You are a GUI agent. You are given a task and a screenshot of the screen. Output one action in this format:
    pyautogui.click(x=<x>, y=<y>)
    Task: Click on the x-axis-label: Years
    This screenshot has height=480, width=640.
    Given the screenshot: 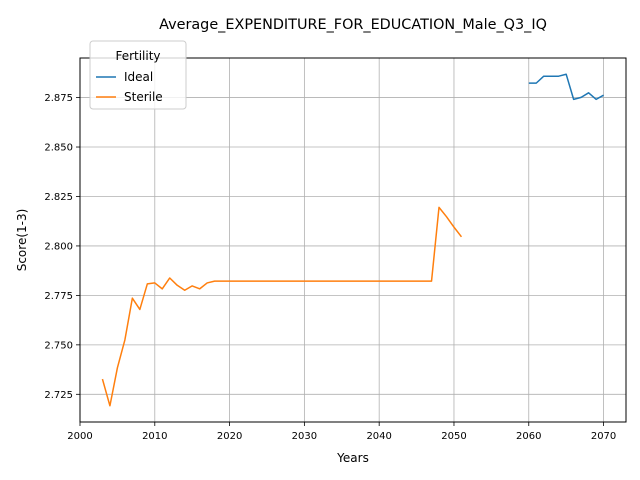 What is the action you would take?
    pyautogui.click(x=352, y=458)
    